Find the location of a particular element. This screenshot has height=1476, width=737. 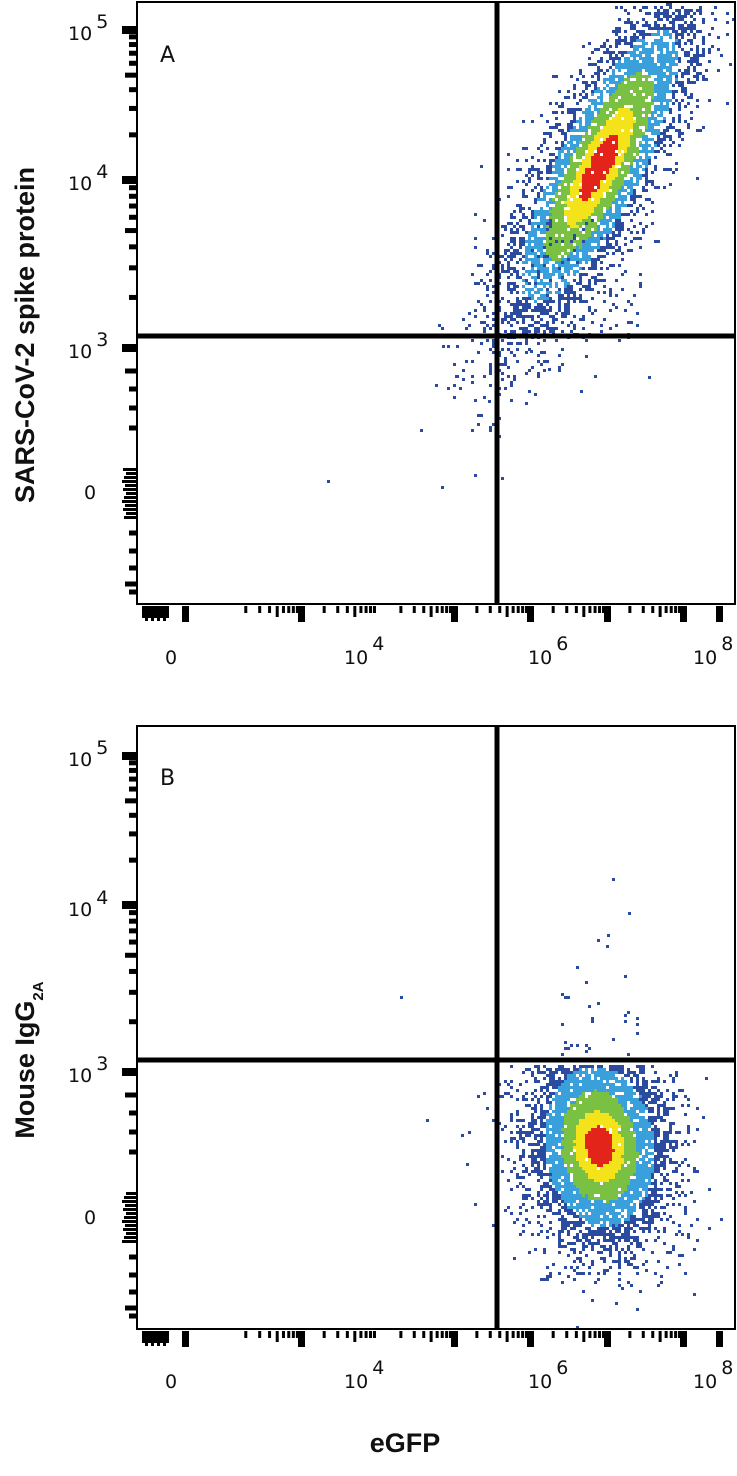

x-tick-0-a: 0 is located at coordinates (171, 658).